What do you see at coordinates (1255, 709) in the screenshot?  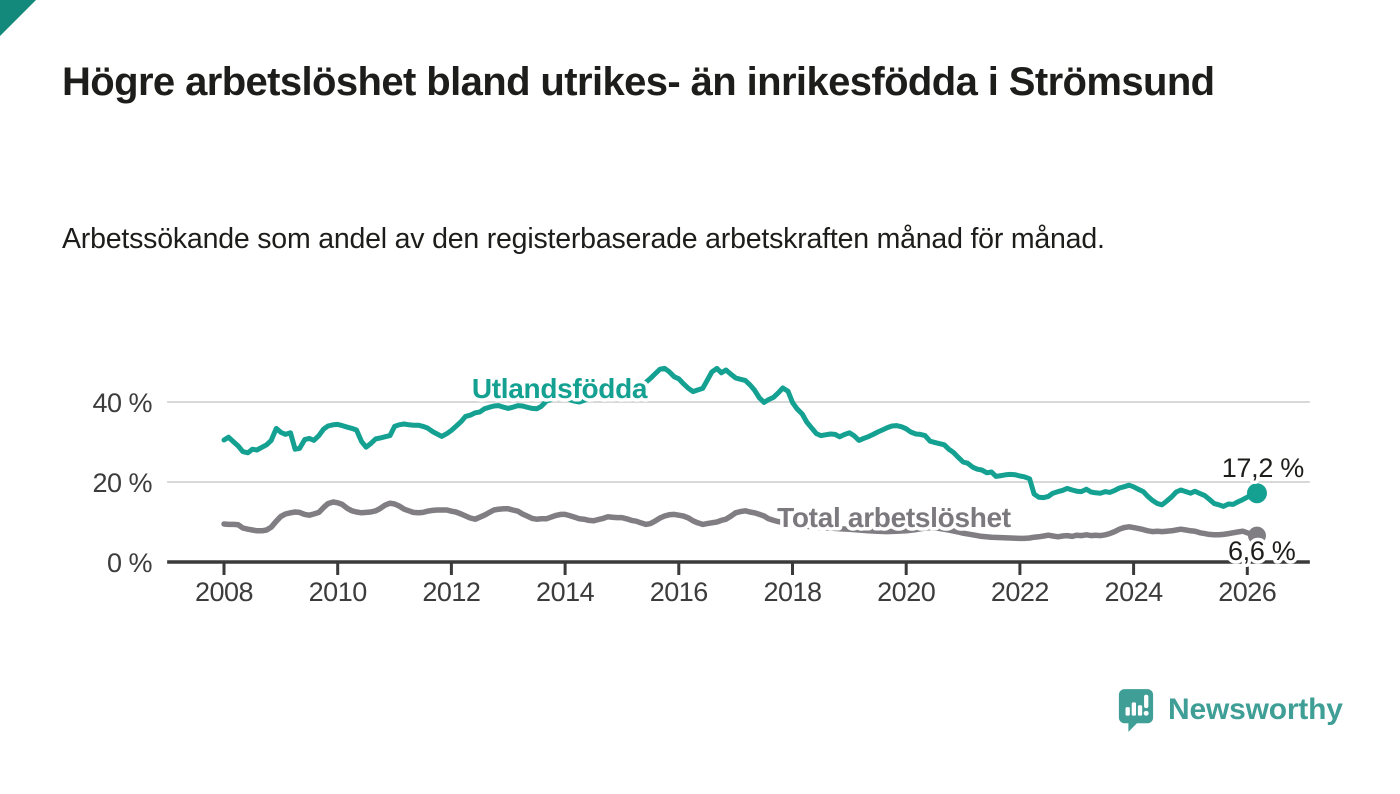 I see `brand-name: Newsworthy` at bounding box center [1255, 709].